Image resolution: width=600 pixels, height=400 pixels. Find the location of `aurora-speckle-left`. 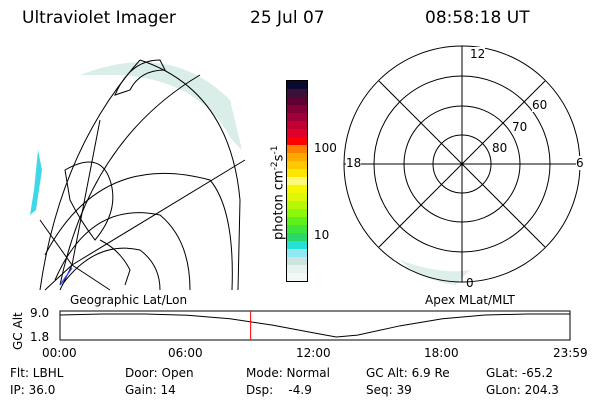

aurora-speckle-left is located at coordinates (161, 106).